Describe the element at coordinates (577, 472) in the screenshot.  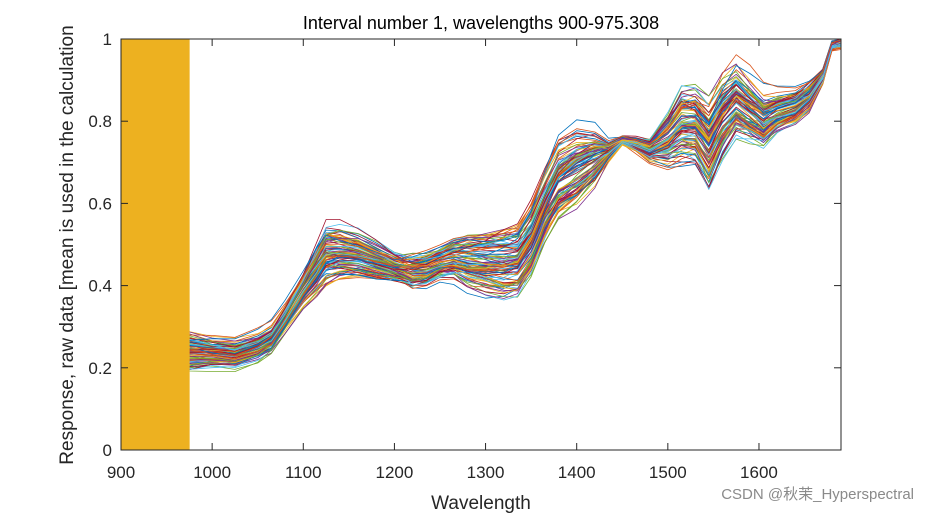
I see `x-tick-label: 1400` at that location.